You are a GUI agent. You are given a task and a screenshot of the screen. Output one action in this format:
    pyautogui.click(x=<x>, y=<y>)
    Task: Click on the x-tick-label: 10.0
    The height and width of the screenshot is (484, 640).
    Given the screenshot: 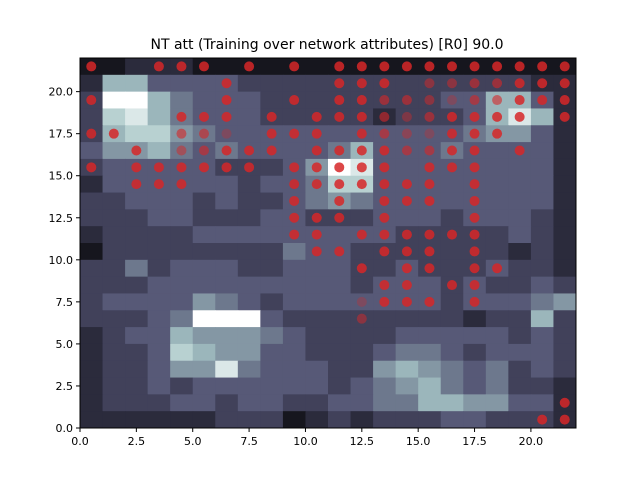 What is the action you would take?
    pyautogui.click(x=305, y=441)
    